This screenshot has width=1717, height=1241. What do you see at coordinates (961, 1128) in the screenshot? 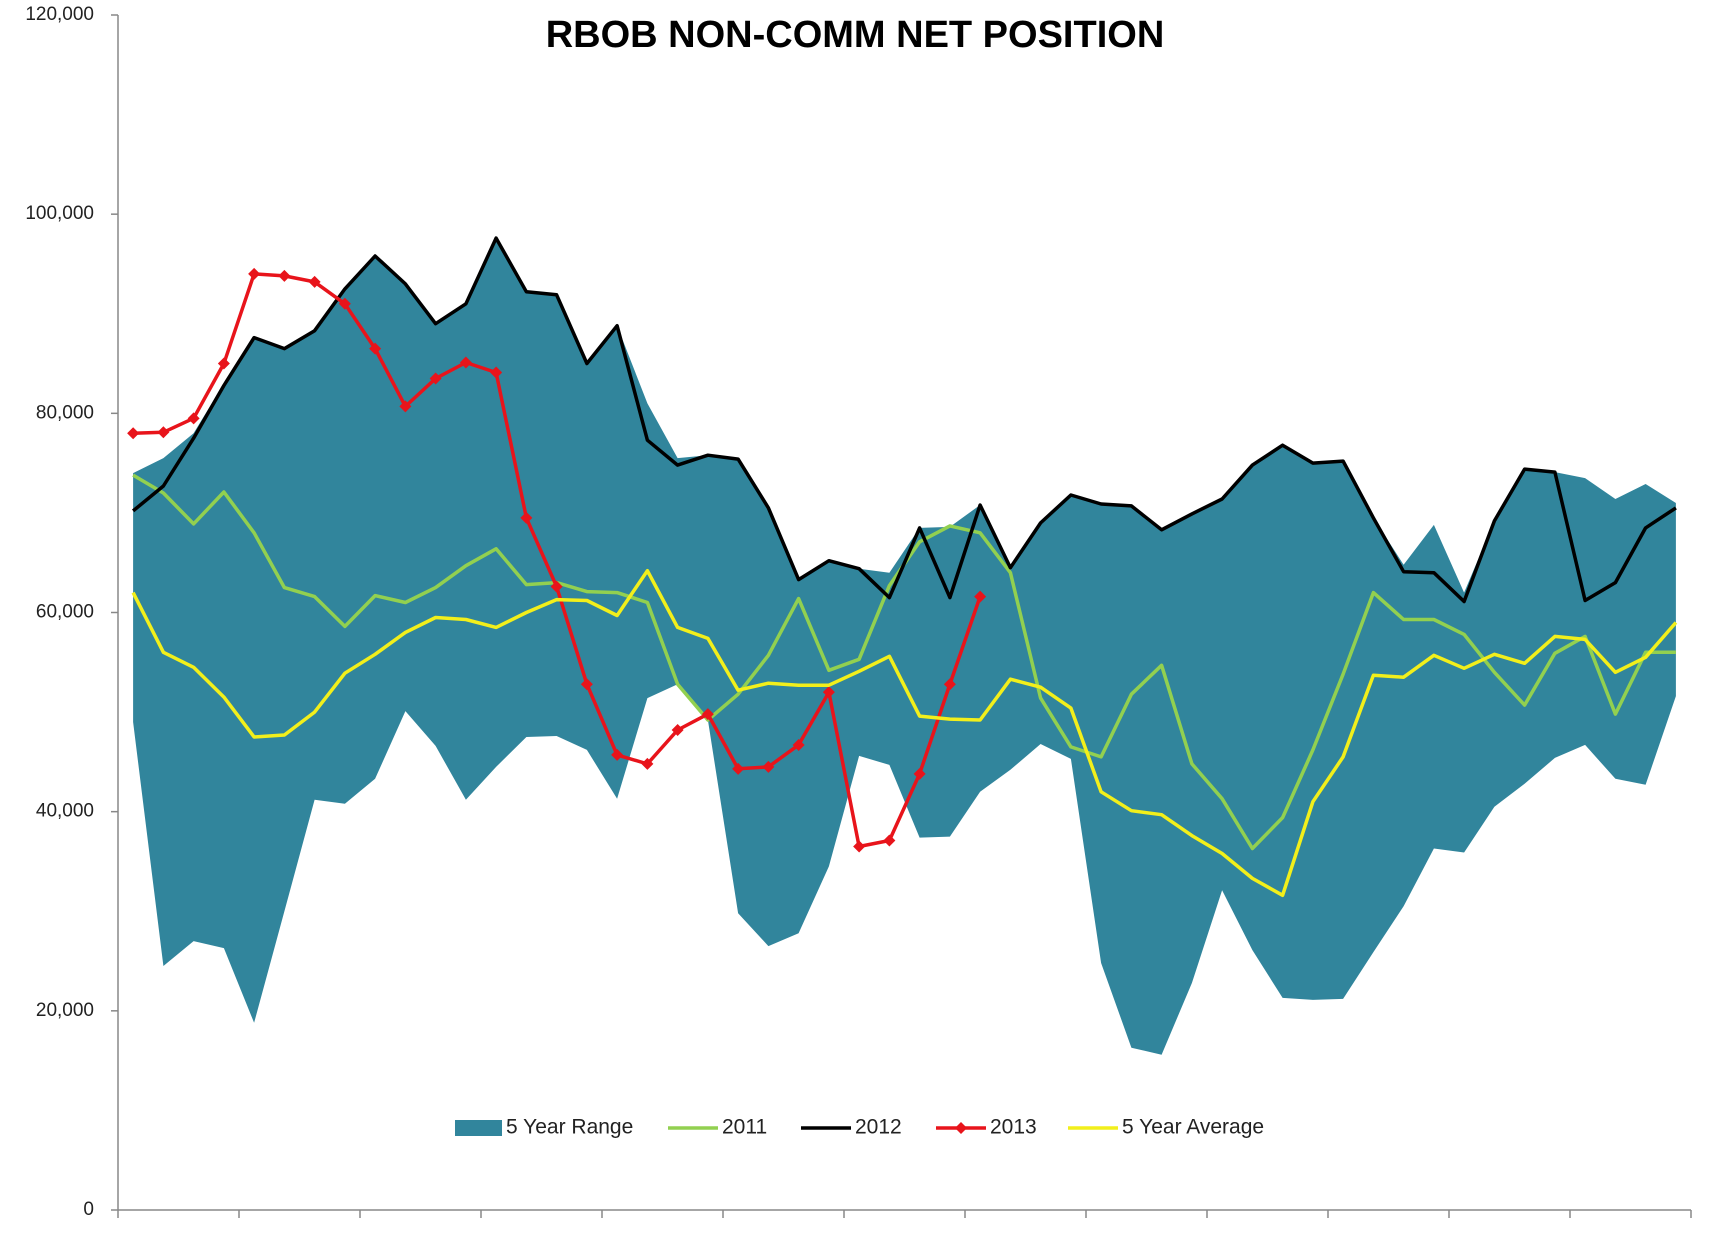
I see `legend-marker` at bounding box center [961, 1128].